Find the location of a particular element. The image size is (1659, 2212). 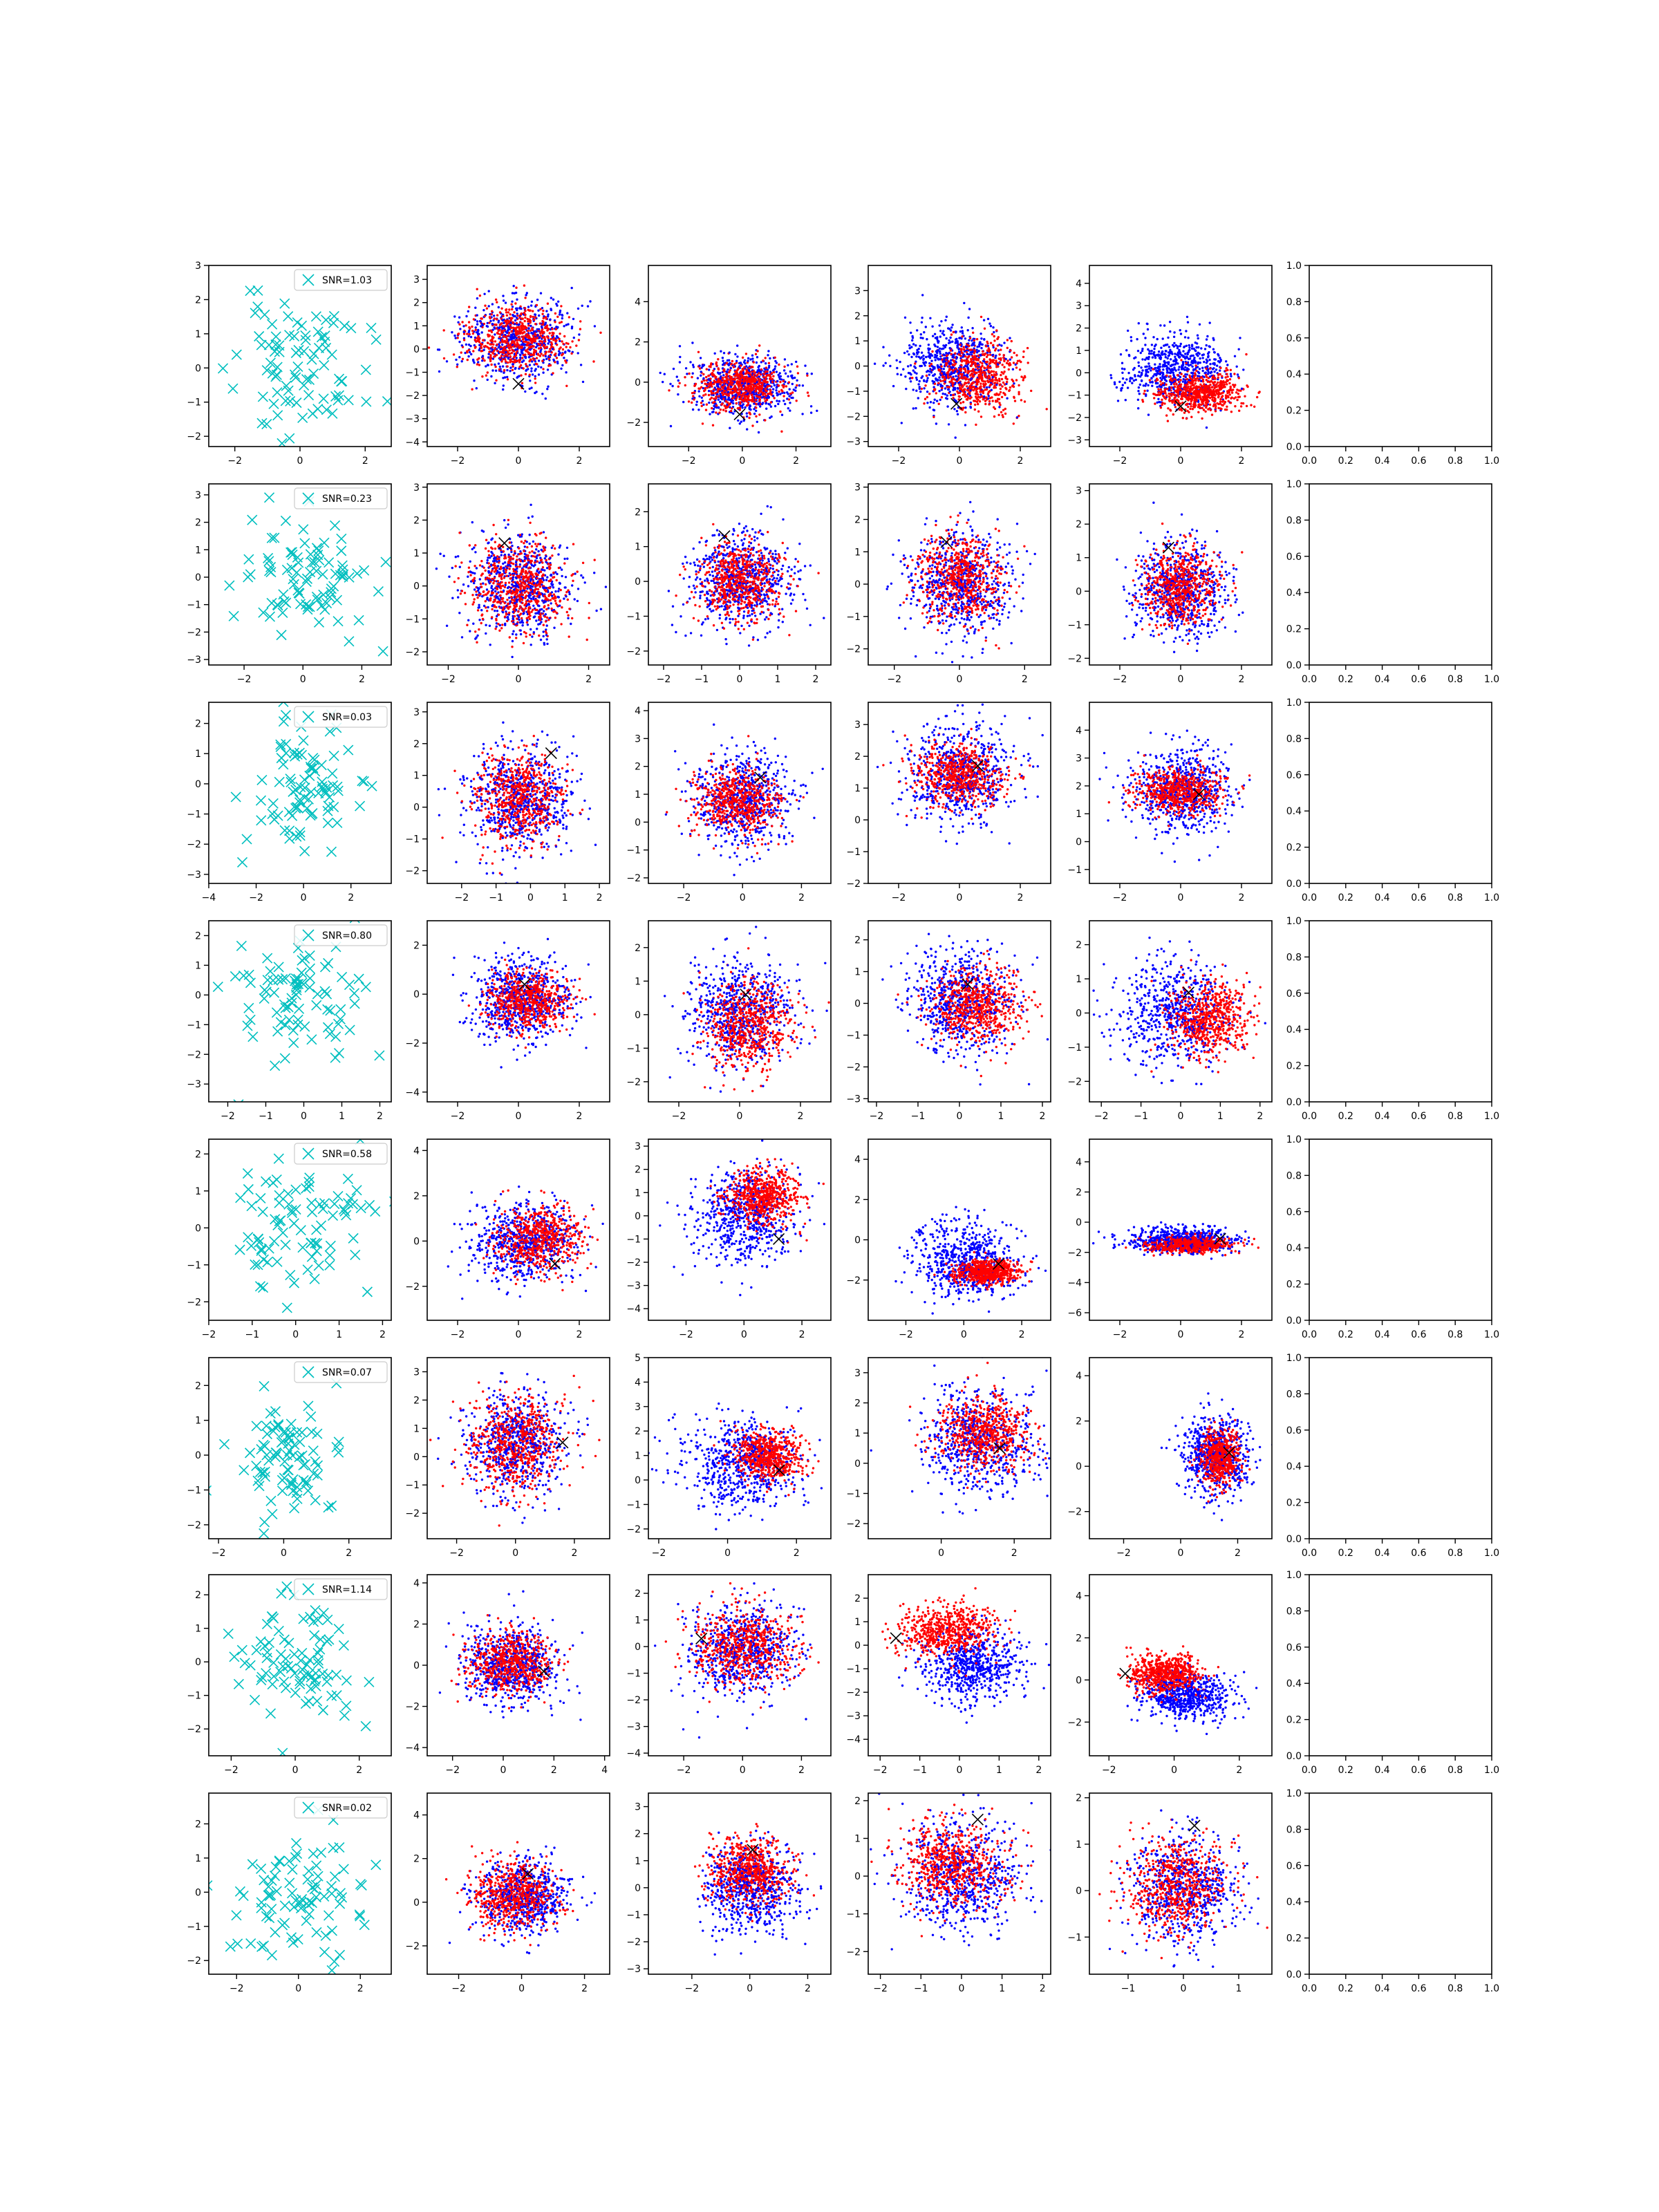

legend: SNR=1.03 is located at coordinates (341, 280).